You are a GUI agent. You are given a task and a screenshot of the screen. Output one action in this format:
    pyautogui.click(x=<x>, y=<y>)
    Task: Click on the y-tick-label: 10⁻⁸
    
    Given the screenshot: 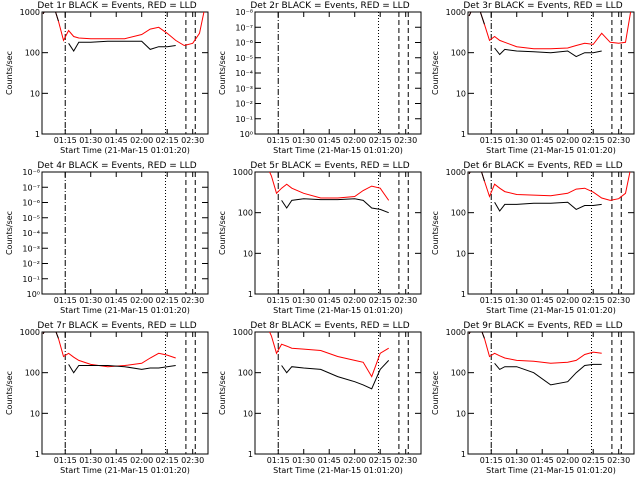 What is the action you would take?
    pyautogui.click(x=244, y=12)
    